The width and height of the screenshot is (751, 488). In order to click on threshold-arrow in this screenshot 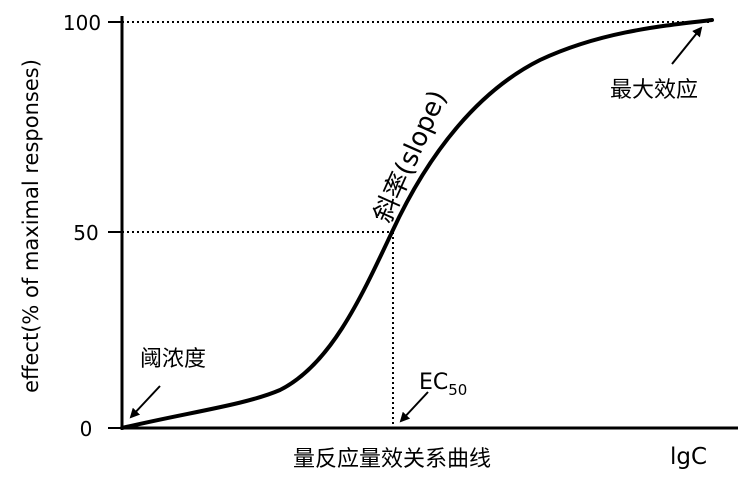, I will do `click(145, 402)`.